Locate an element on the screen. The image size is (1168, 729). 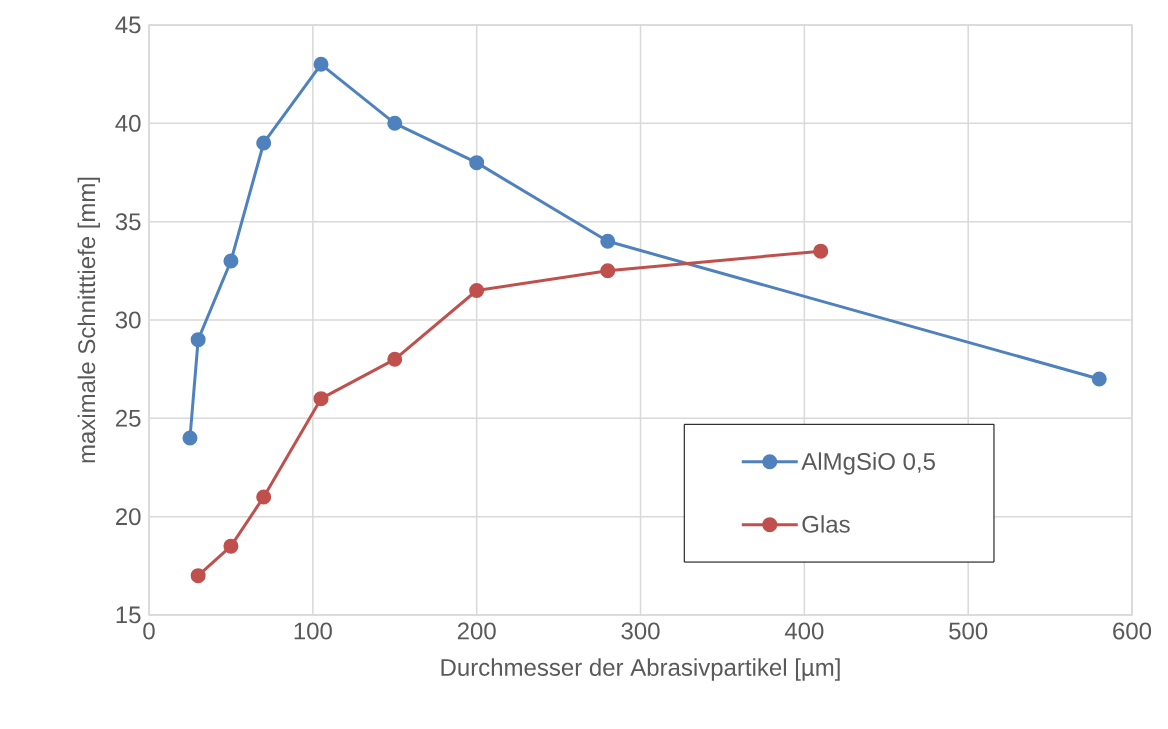
y-tick-label: 25 is located at coordinates (128, 418).